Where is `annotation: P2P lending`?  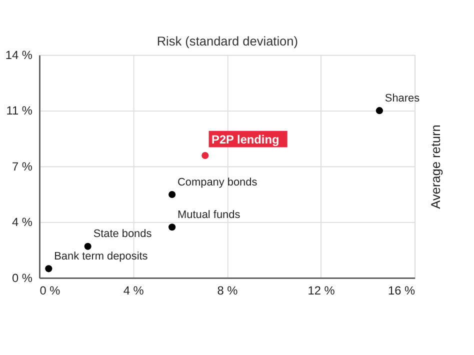
annotation: P2P lending is located at coordinates (246, 139).